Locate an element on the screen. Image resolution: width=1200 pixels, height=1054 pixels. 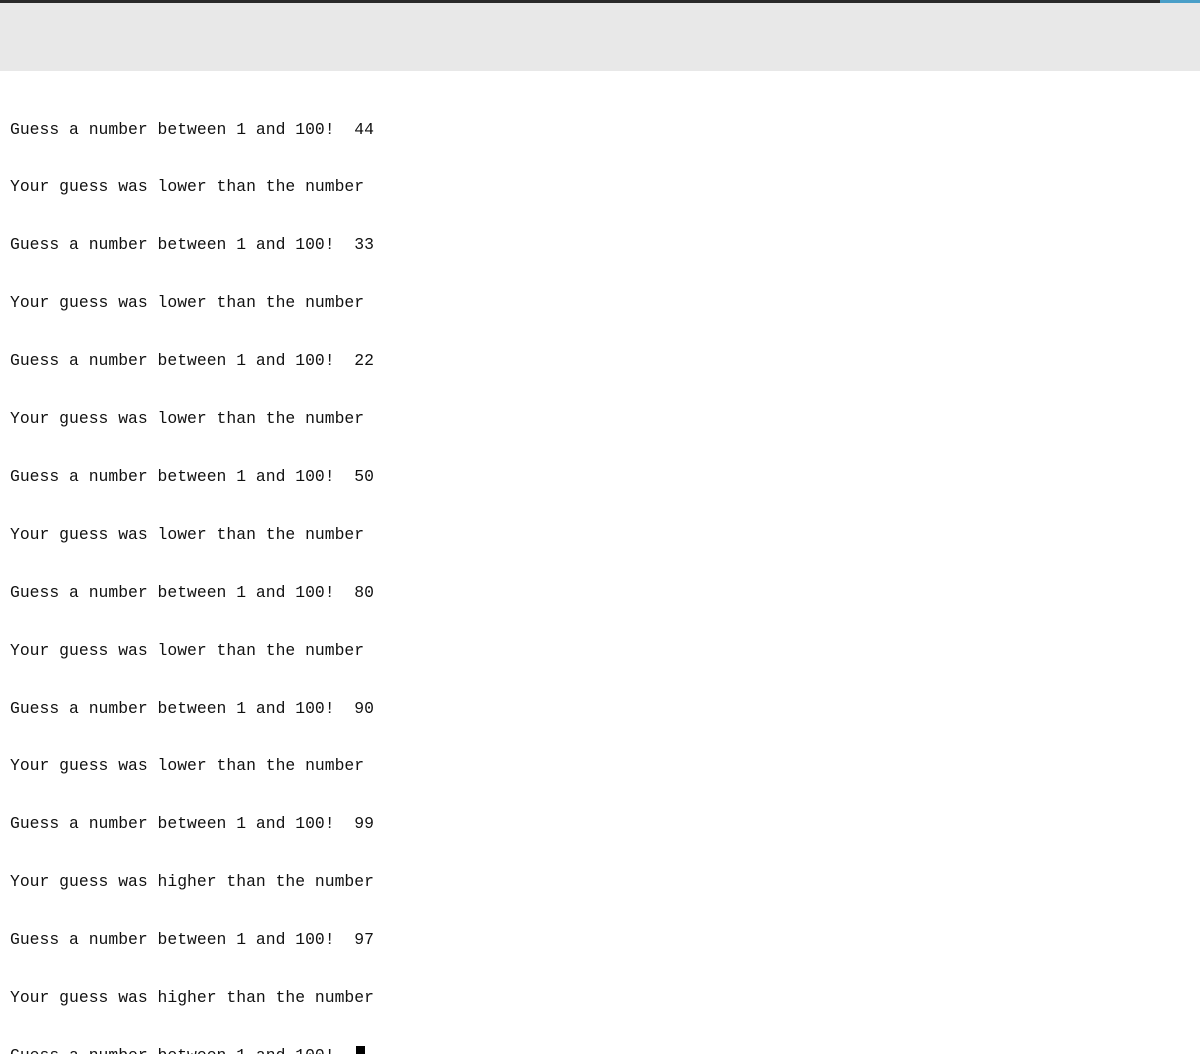
console-line: Guess a number between 1 and 100! 33 is located at coordinates (192, 245).